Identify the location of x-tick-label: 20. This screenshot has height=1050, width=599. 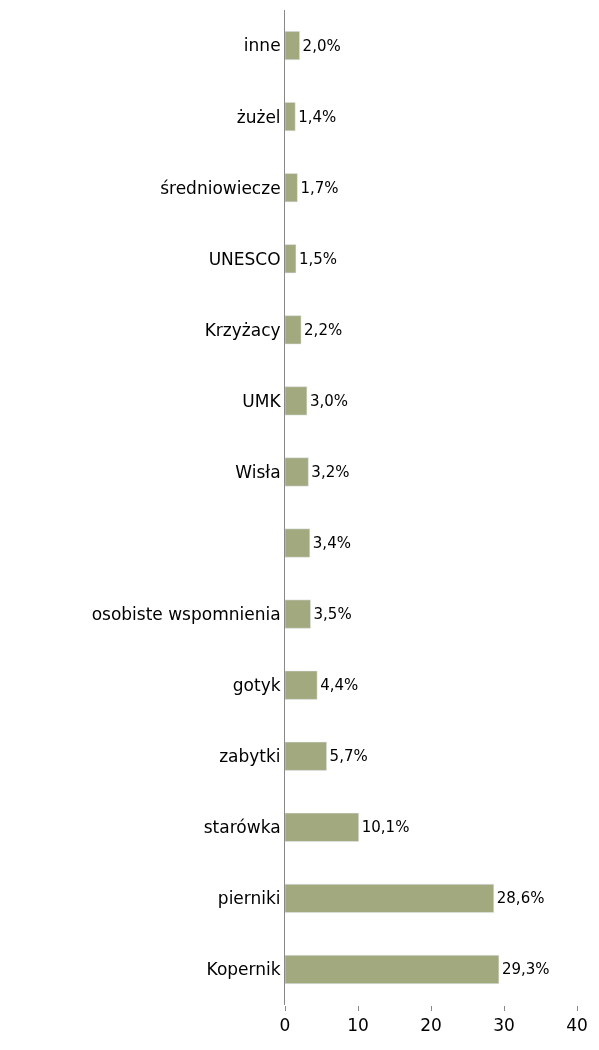
(431, 1025).